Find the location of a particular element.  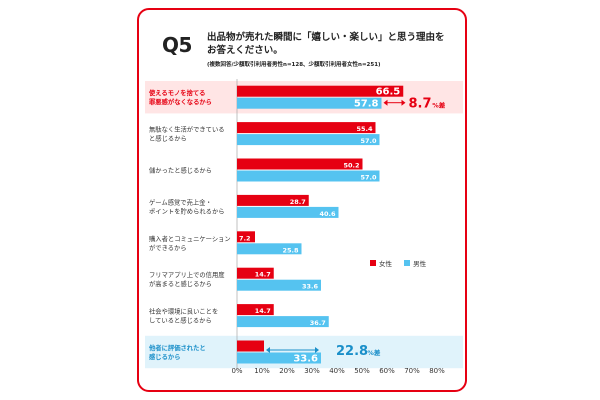

category-label: が高まると感じるから is located at coordinates (180, 283).